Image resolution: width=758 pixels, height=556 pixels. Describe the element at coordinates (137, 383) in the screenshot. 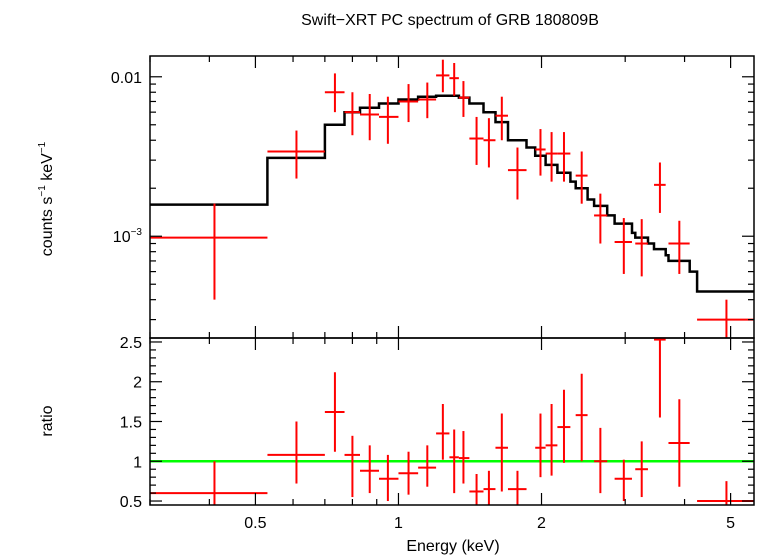

I see `ratio-y-tick-label: 2` at that location.